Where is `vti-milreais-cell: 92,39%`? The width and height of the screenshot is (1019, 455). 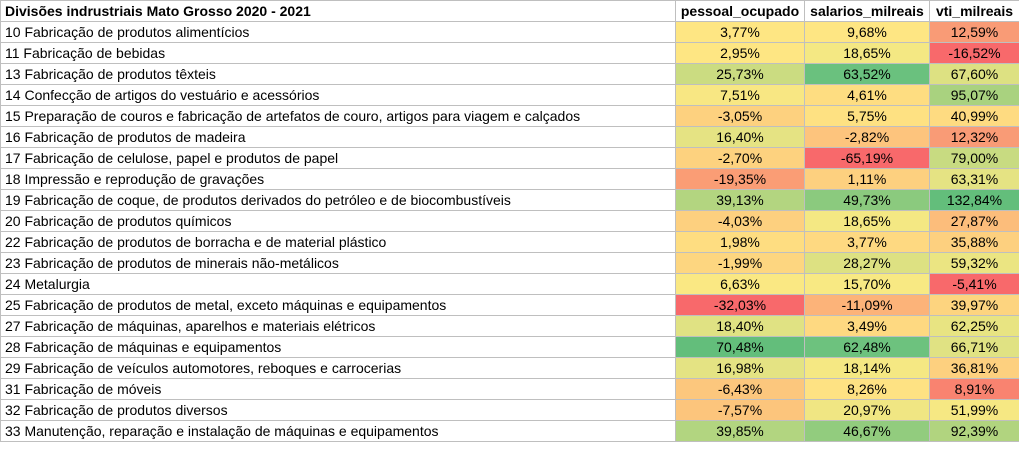 vti-milreais-cell: 92,39% is located at coordinates (974, 431).